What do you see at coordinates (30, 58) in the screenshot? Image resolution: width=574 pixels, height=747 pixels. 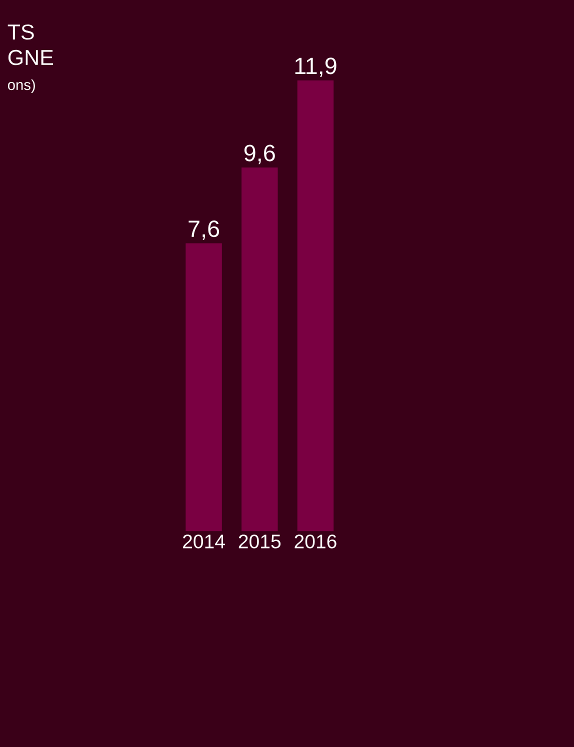 I see `chart-subtitle: GNE` at bounding box center [30, 58].